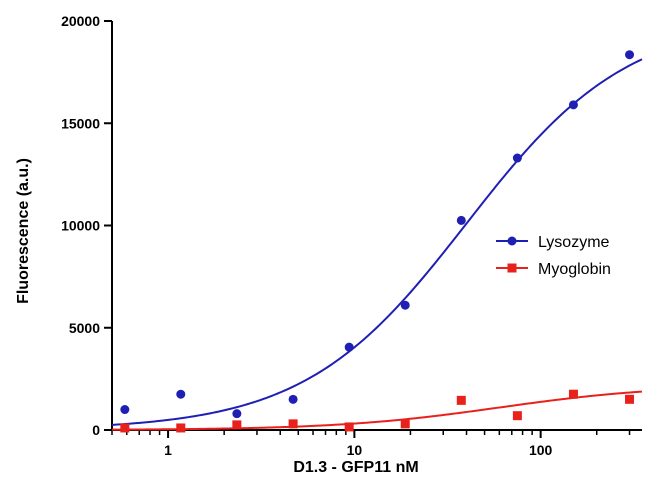 The height and width of the screenshot is (484, 653). What do you see at coordinates (541, 450) in the screenshot?
I see `x-tick-label: 100` at bounding box center [541, 450].